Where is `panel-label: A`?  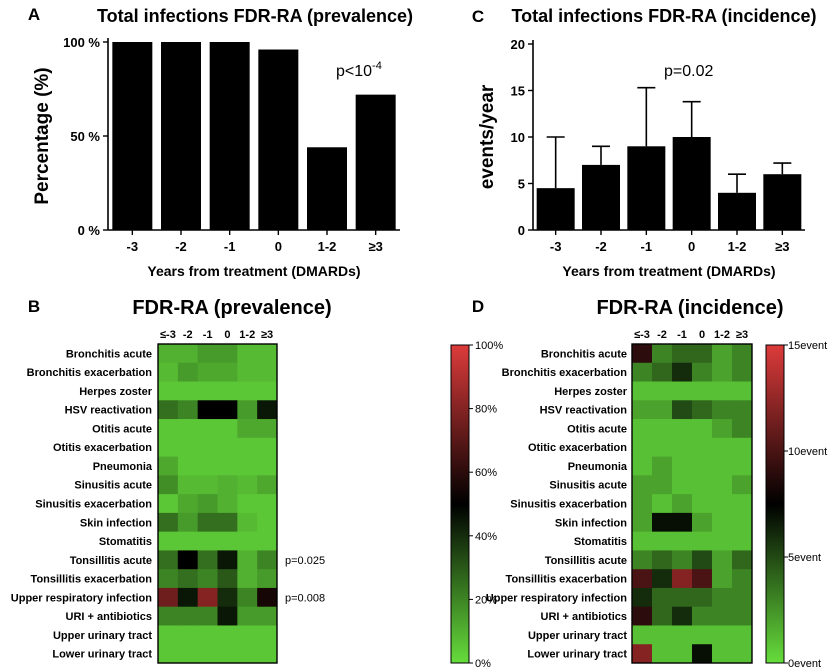
panel-label: A is located at coordinates (34, 14).